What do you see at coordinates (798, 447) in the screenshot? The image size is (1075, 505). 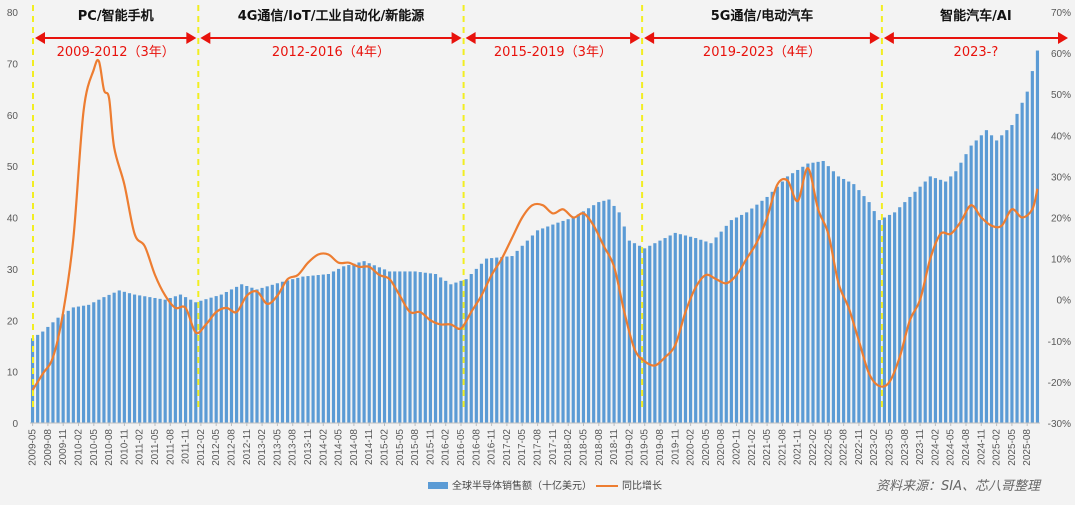 I see `x-tick-2021-11: 2021-11` at bounding box center [798, 447].